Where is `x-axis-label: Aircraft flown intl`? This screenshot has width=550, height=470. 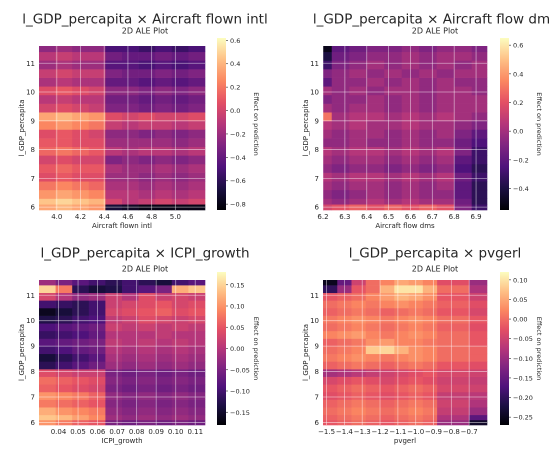
x-axis-label: Aircraft flown intl is located at coordinates (122, 226).